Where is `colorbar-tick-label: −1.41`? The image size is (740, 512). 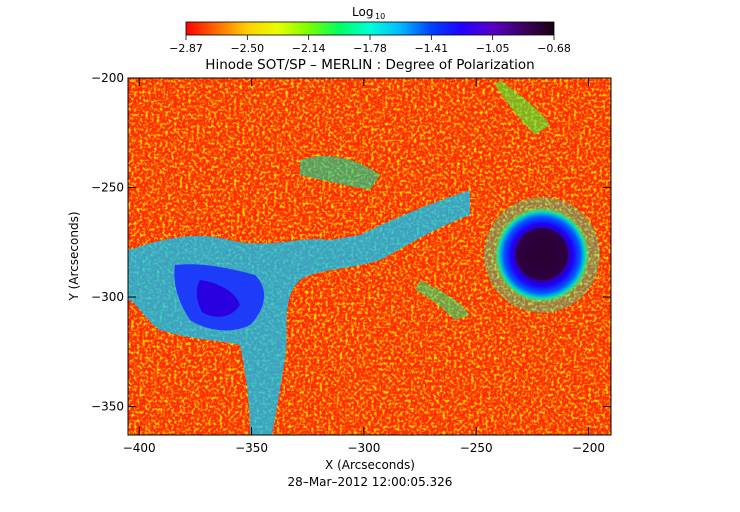
colorbar-tick-label: −1.41 is located at coordinates (431, 48).